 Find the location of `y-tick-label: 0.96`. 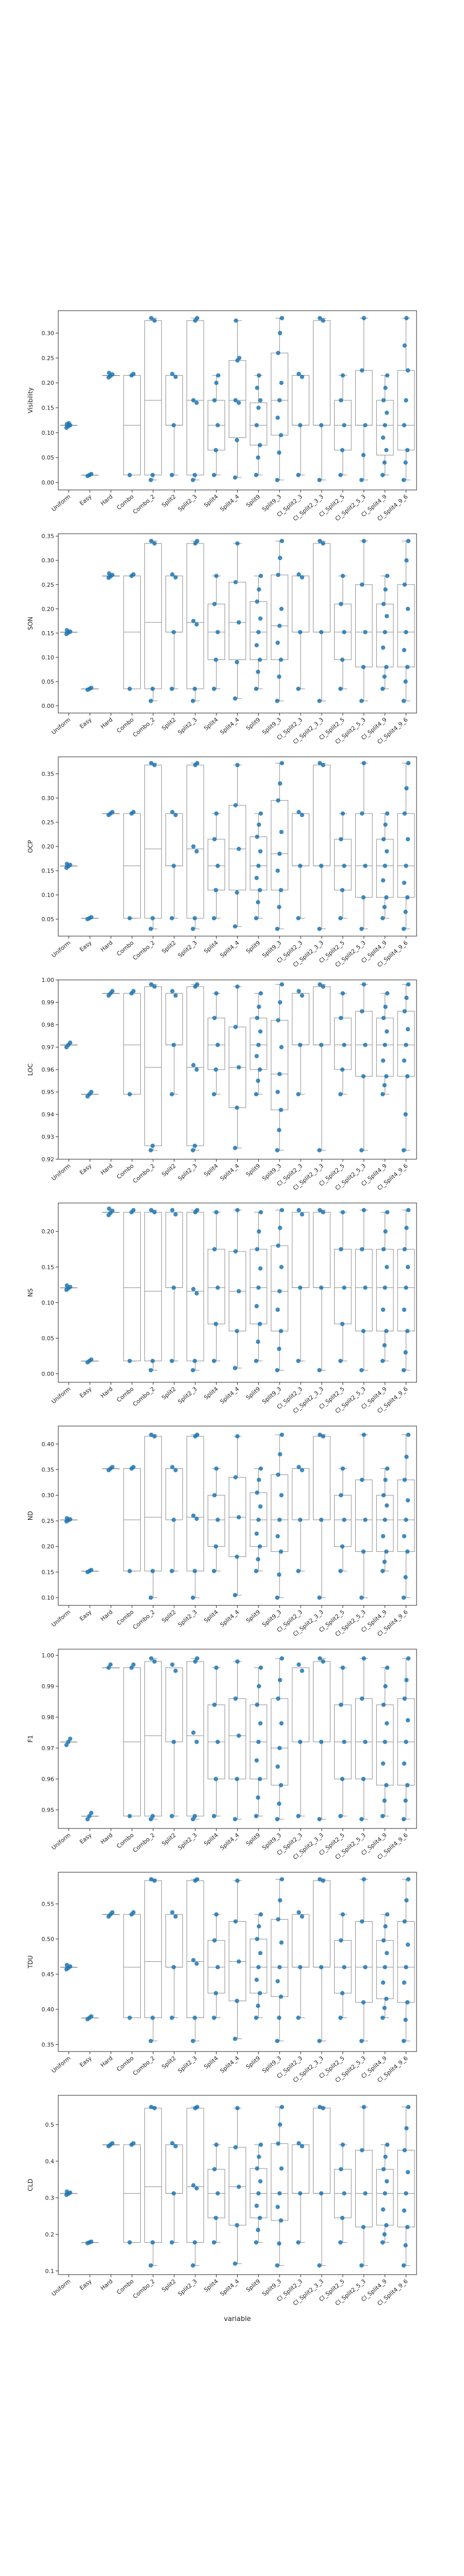

y-tick-label: 0.96 is located at coordinates (48, 1069).